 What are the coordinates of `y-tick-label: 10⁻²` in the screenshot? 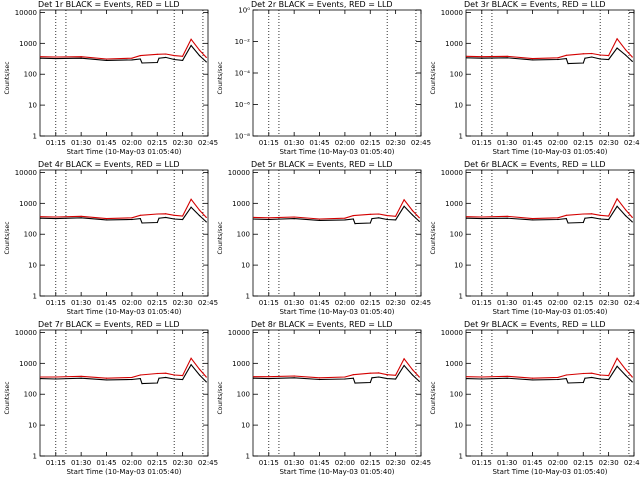 It's located at (243, 42).